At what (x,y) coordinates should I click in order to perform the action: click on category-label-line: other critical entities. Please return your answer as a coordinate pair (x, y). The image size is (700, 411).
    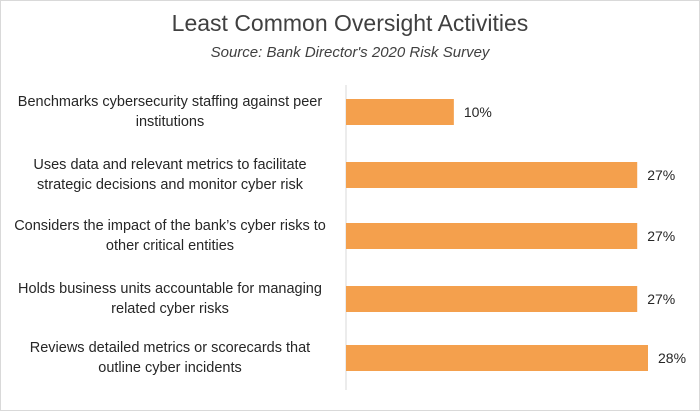
    Looking at the image, I should click on (170, 246).